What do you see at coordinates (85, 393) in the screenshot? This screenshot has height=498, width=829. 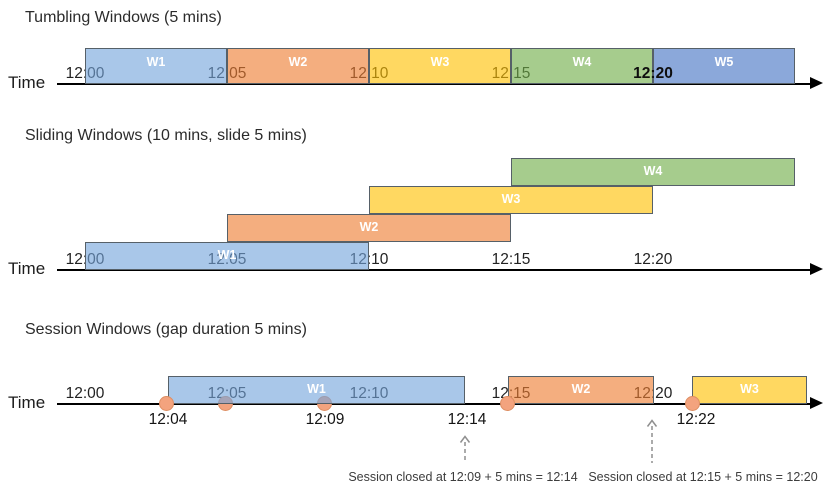 I see `axis-tick-label: 12:00` at bounding box center [85, 393].